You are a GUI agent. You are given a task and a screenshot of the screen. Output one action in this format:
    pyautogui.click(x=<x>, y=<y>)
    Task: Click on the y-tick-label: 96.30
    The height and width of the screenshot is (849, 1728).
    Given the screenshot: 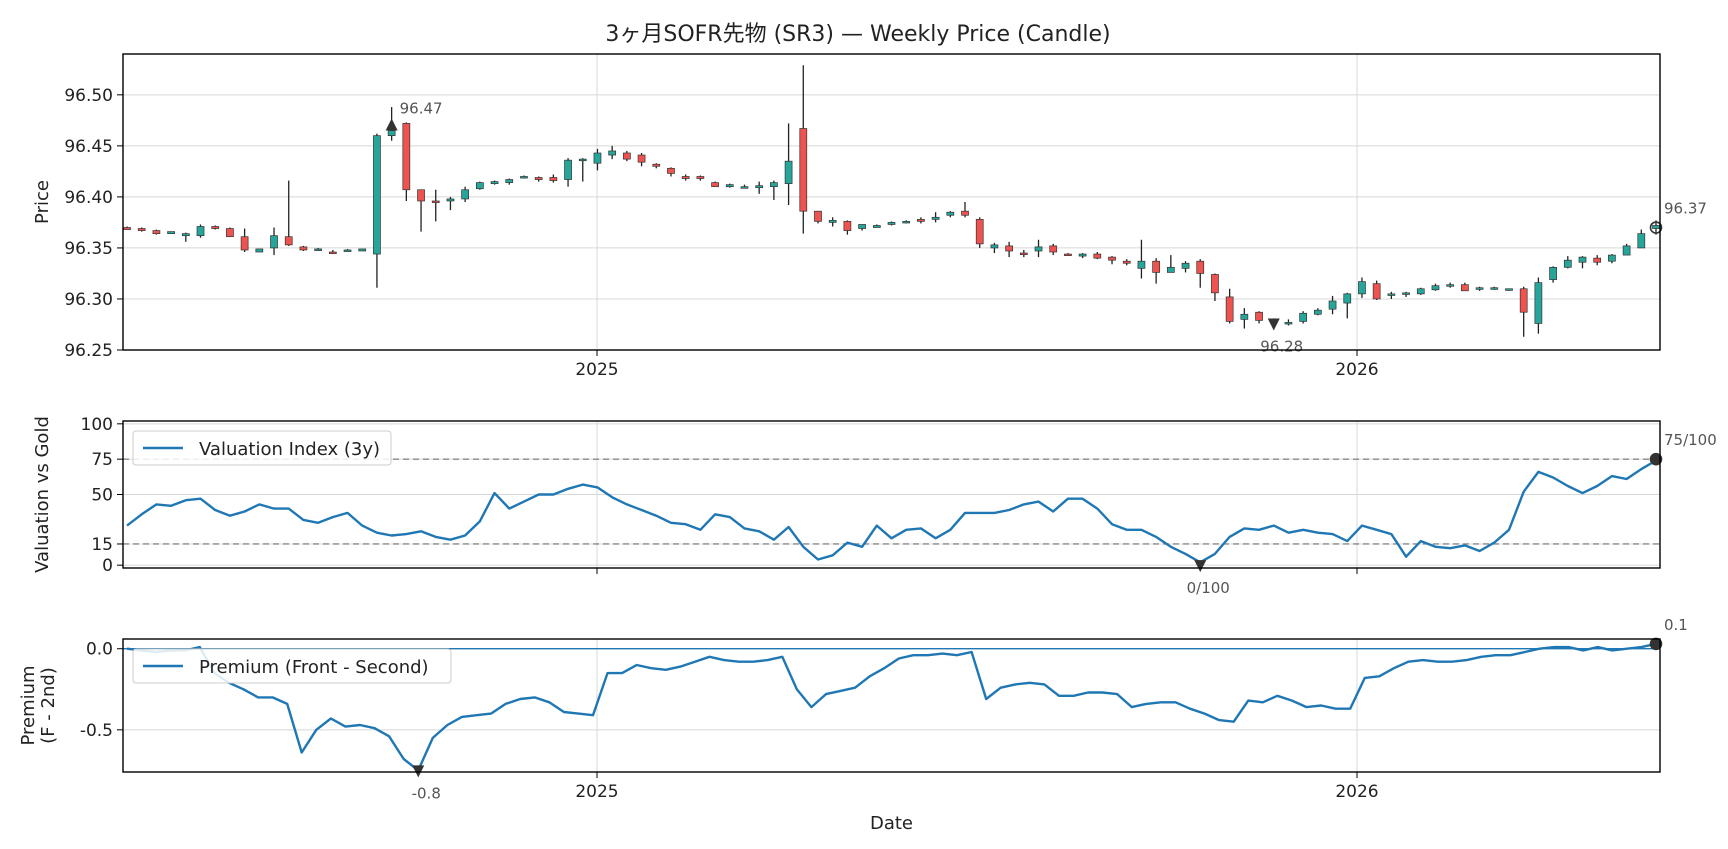 What is the action you would take?
    pyautogui.click(x=88, y=300)
    